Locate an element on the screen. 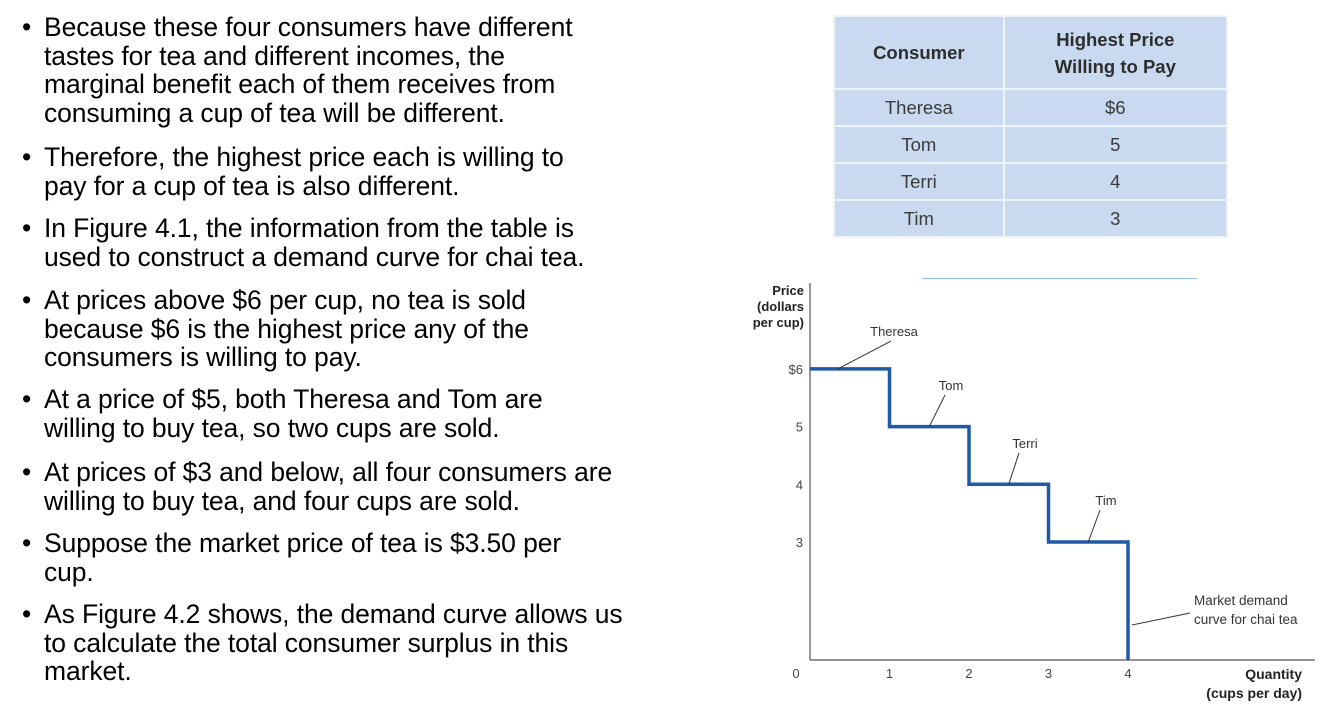  x-tick-label: 4 is located at coordinates (1127, 673).